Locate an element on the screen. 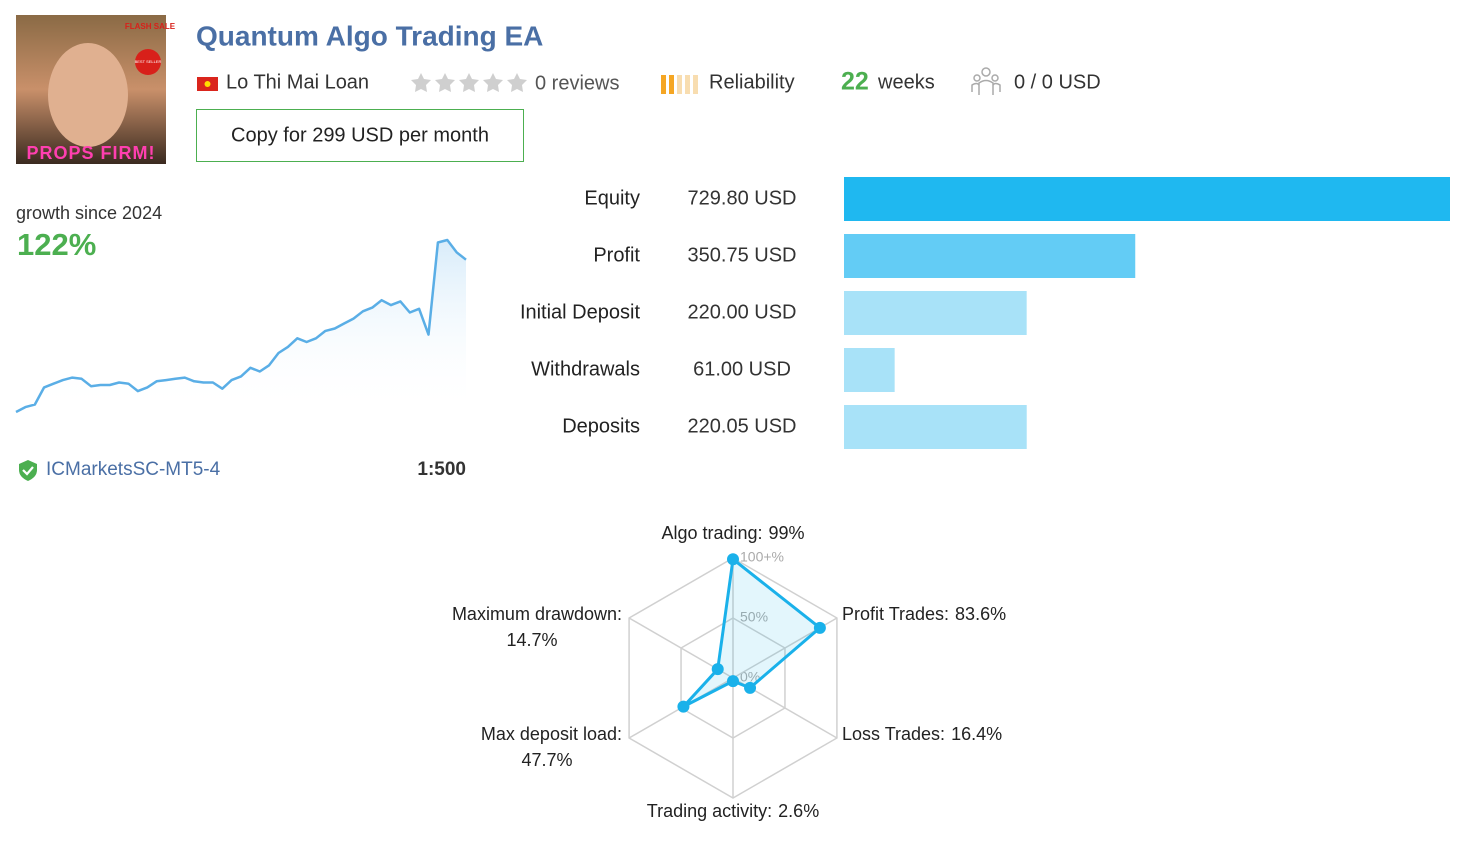 Image resolution: width=1470 pixels, height=852 pixels. radar-value: 99% is located at coordinates (787, 533).